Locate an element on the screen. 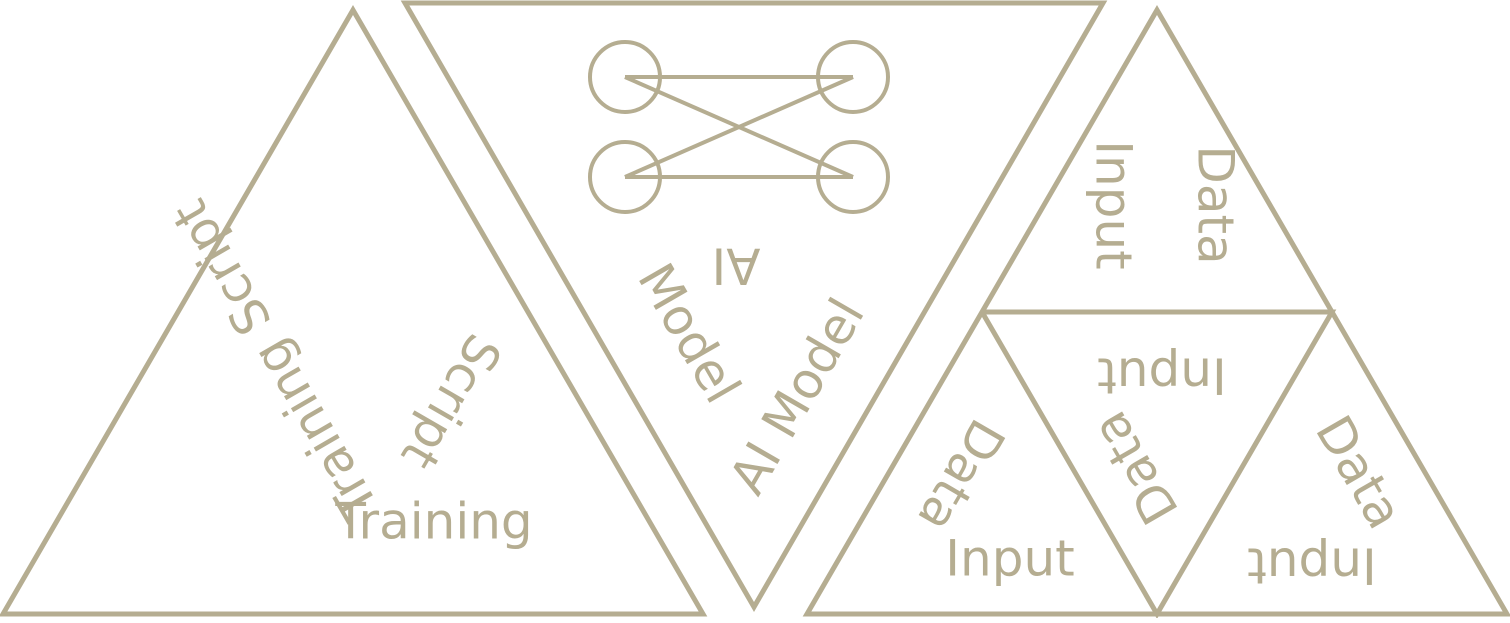  neural-network-icon is located at coordinates (739, 127).